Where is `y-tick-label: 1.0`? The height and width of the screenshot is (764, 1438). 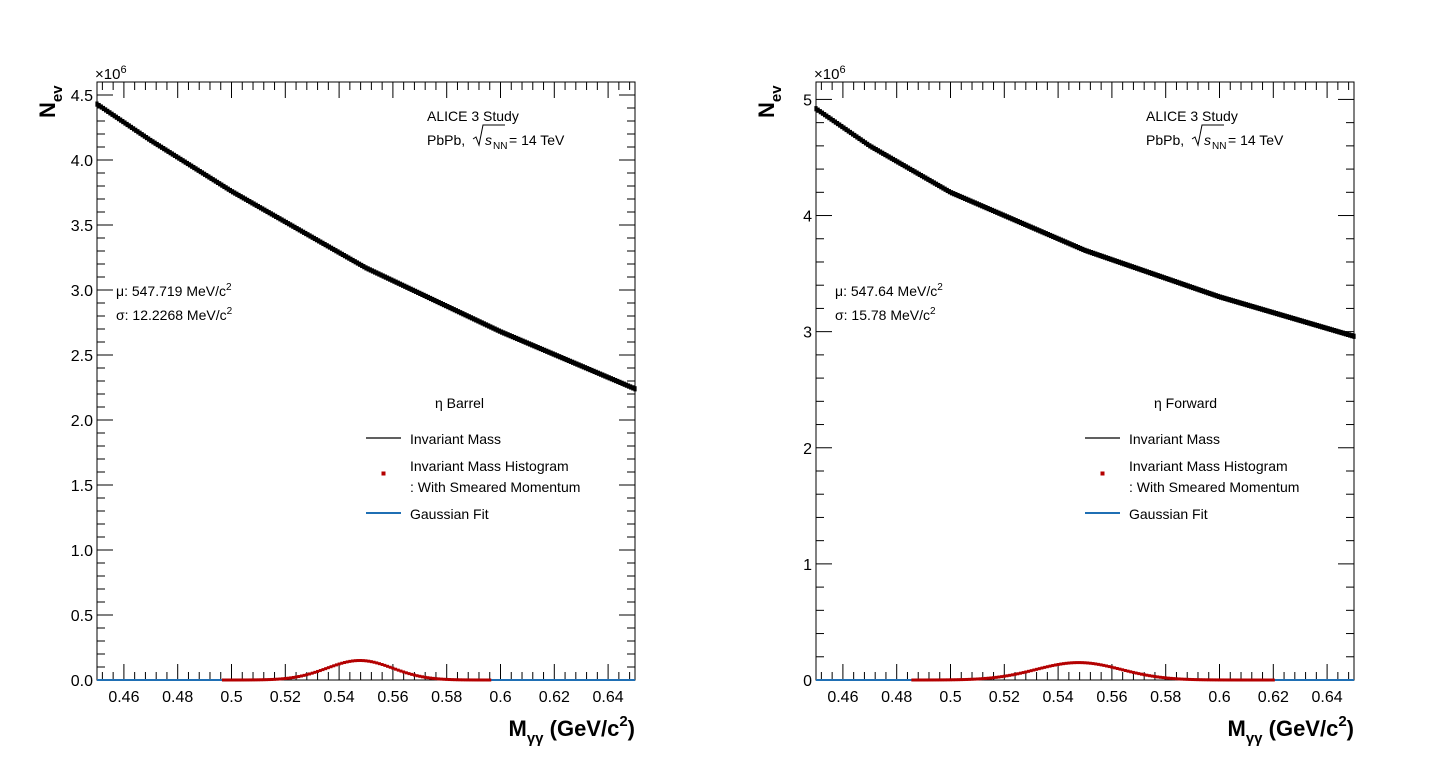
y-tick-label: 1.0 is located at coordinates (82, 551).